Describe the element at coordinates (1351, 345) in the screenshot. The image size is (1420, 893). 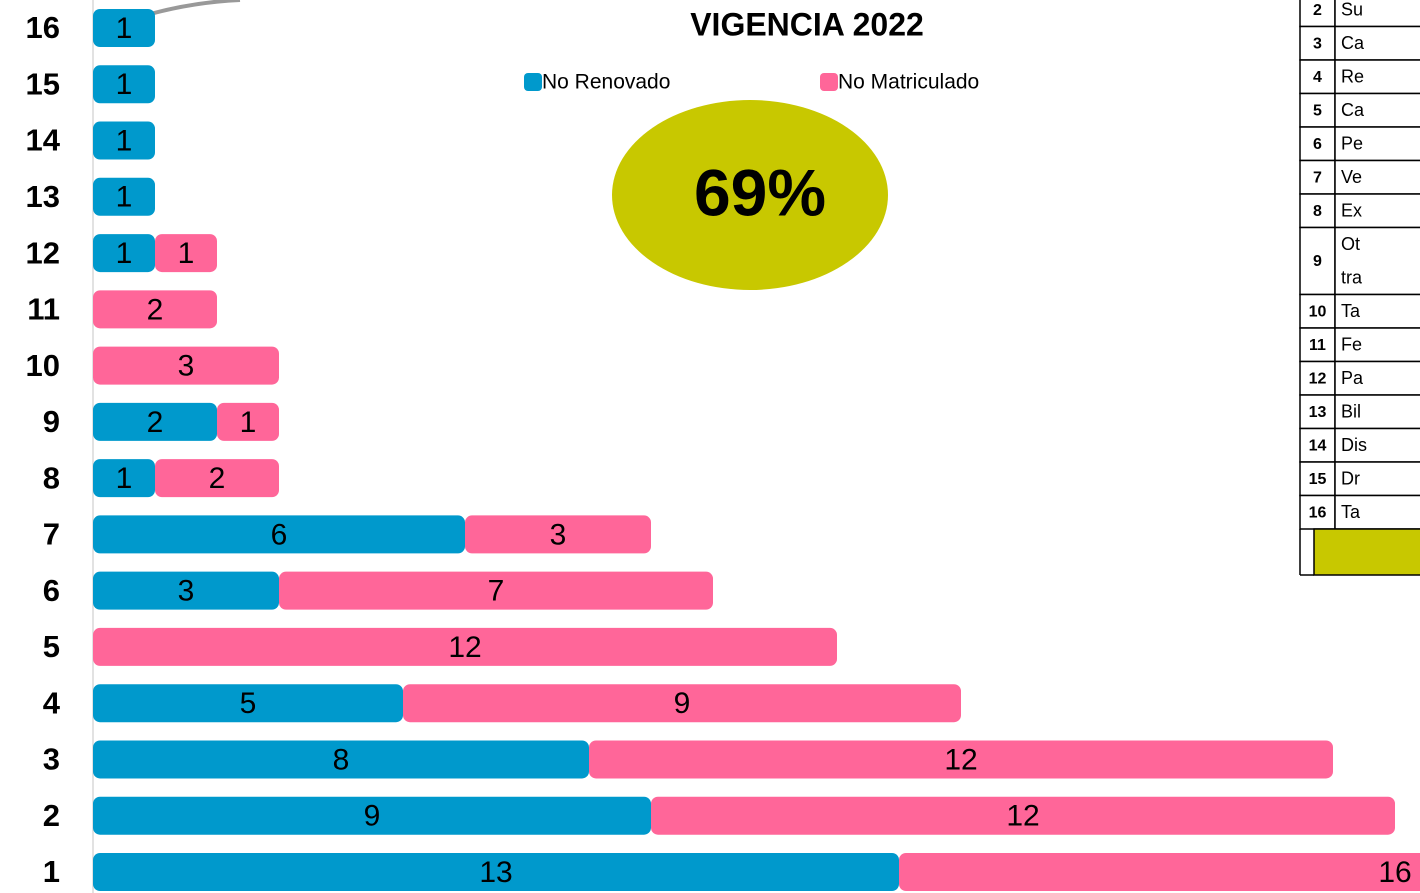
I see `row-text: Fe` at that location.